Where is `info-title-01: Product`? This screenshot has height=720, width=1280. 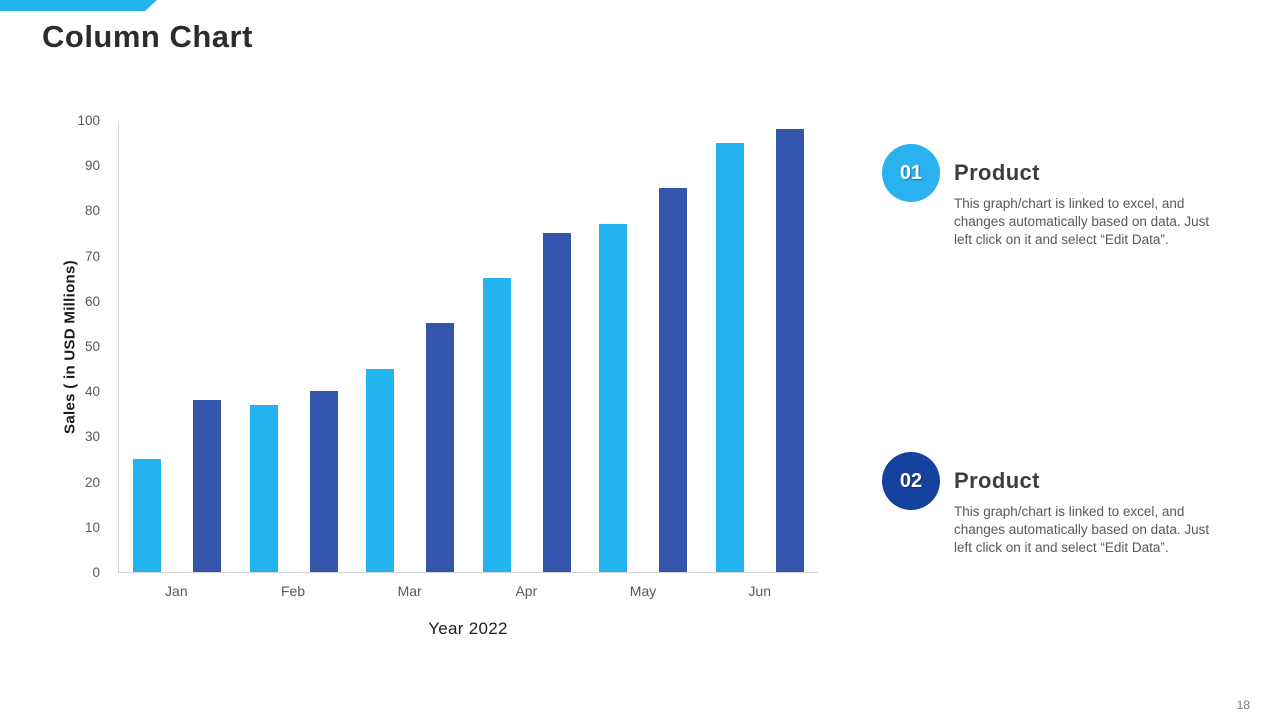 info-title-01: Product is located at coordinates (997, 172).